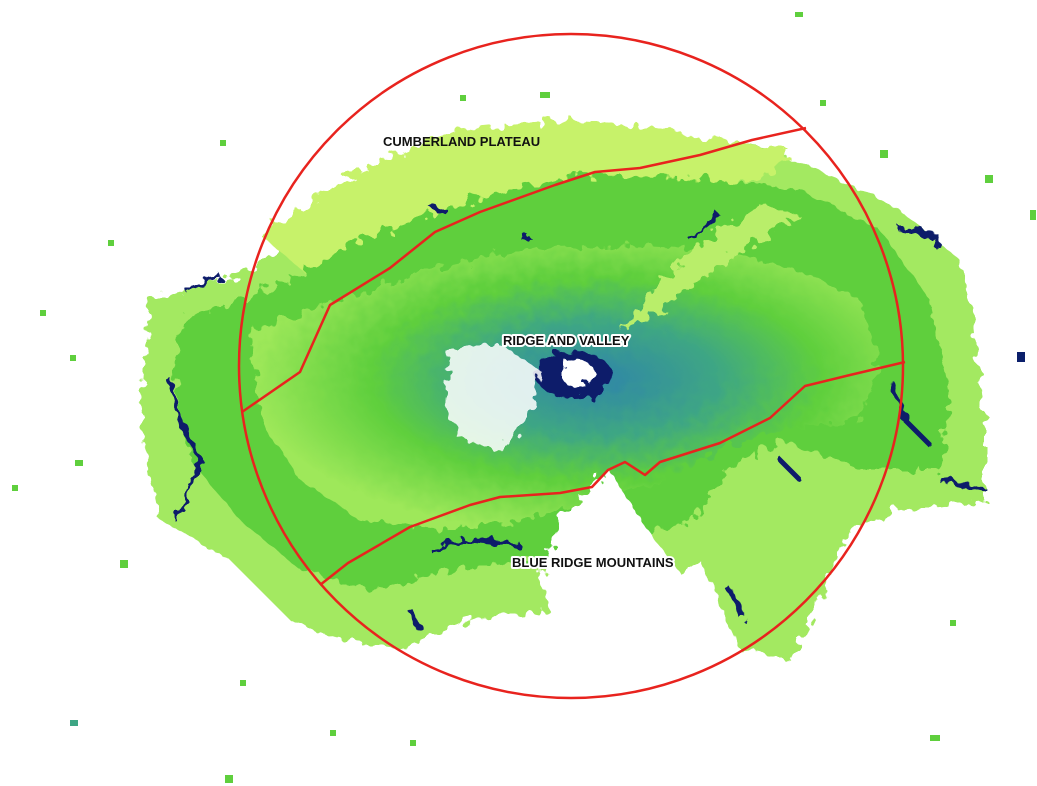 Image resolution: width=1037 pixels, height=786 pixels. I want to click on radar-site-void, so click(578, 374).